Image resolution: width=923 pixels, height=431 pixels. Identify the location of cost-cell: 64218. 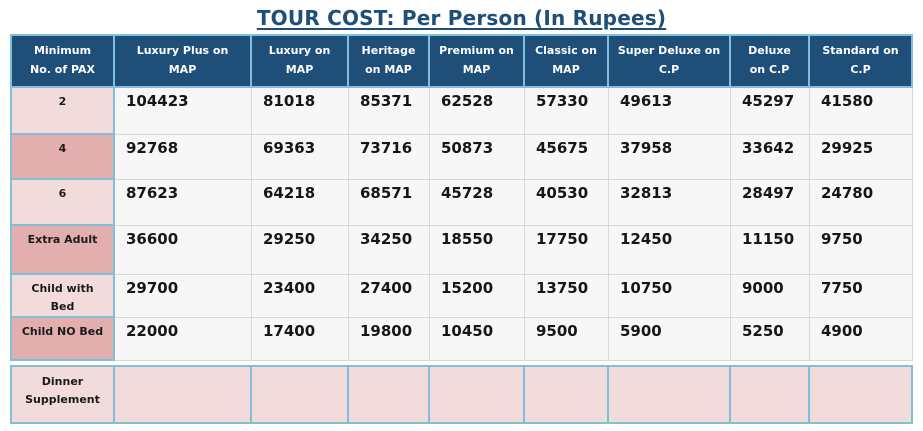
(300, 203).